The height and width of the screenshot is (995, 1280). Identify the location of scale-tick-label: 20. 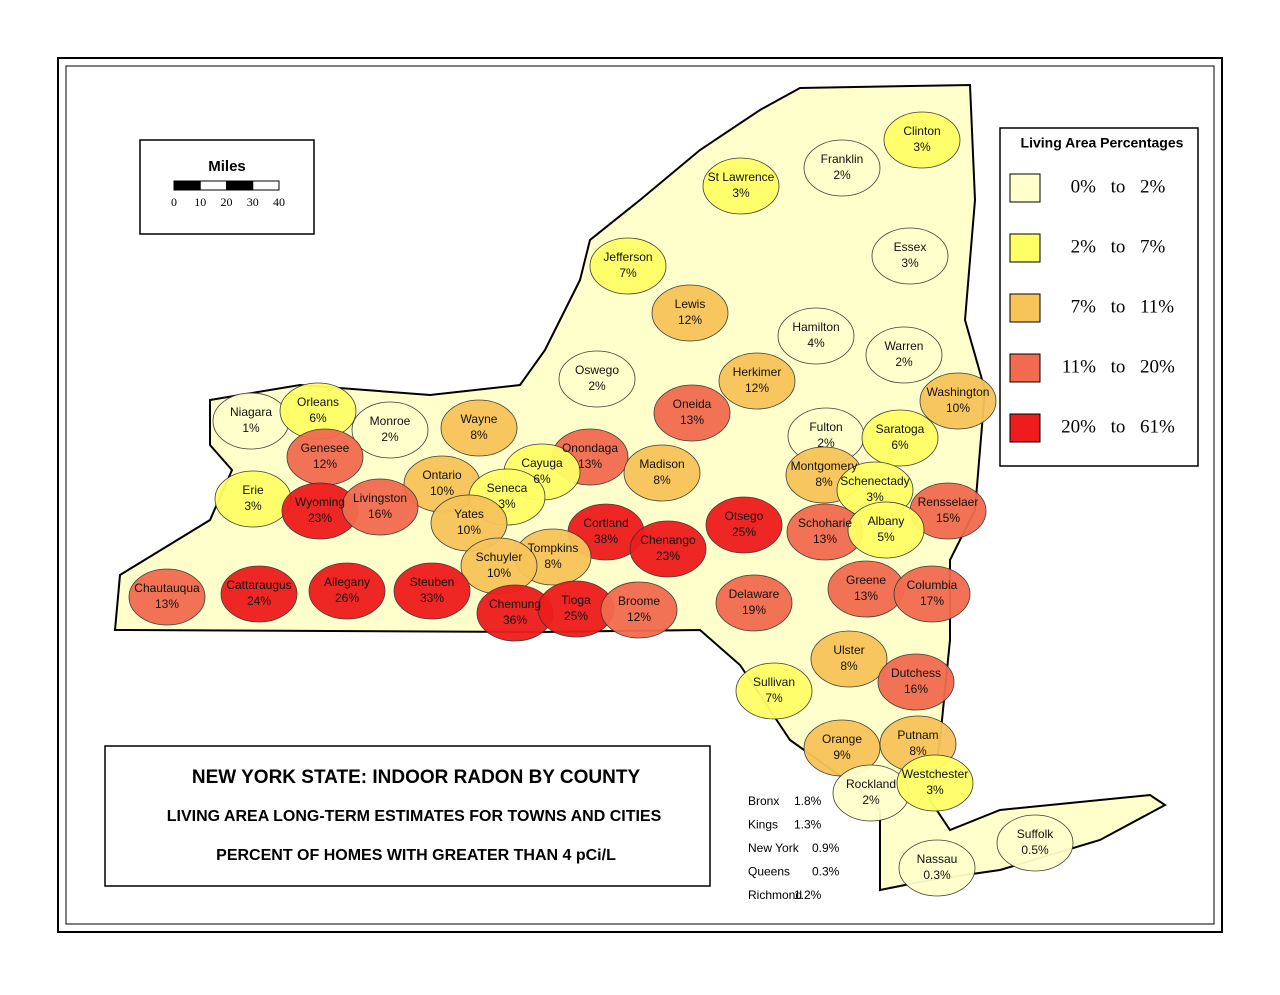
(227, 202).